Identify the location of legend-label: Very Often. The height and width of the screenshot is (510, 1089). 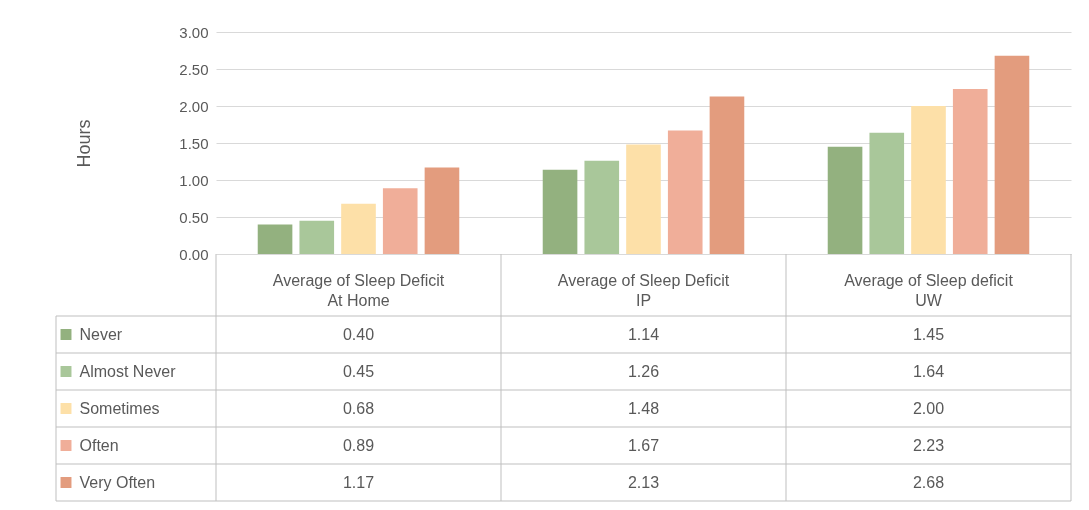
(117, 482).